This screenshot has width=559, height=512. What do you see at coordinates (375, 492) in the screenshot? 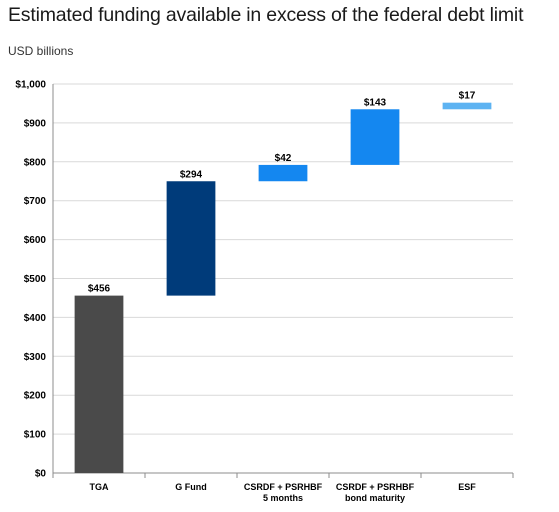
I see `x-category-label: CSRDF + PSRHBF bond maturity` at bounding box center [375, 492].